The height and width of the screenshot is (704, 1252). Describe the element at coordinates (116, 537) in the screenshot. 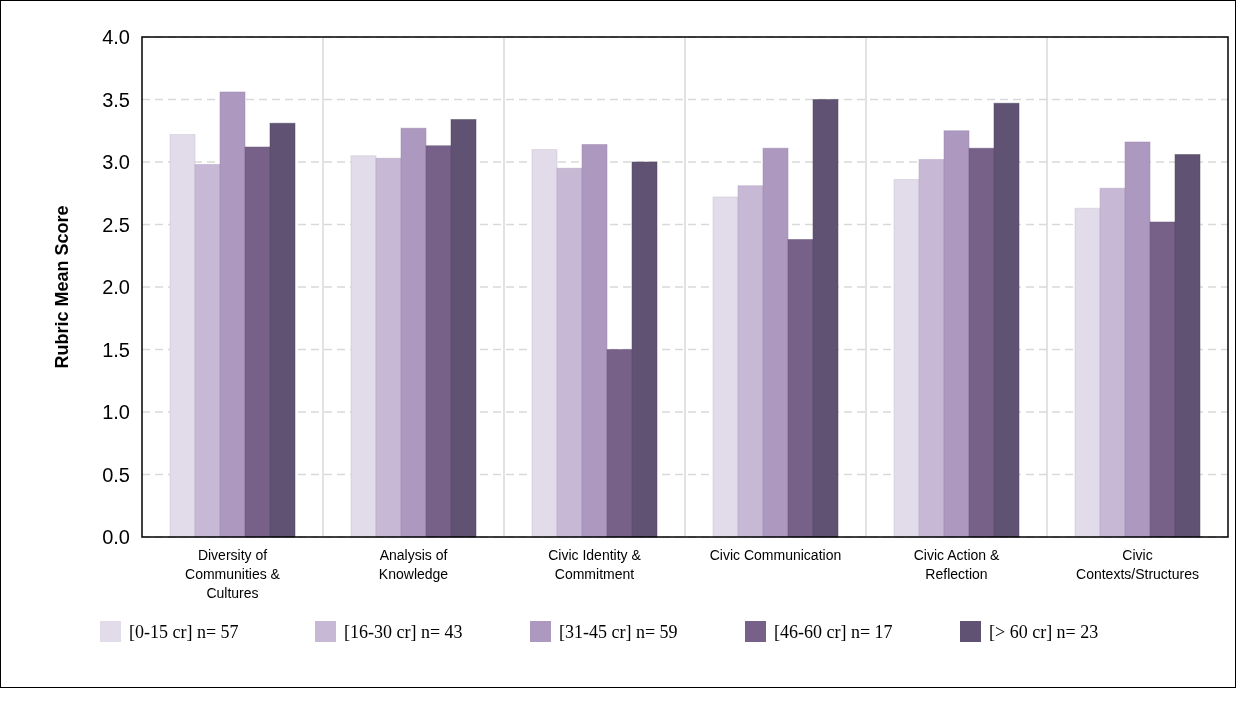

I see `y-tick-label: 0.0` at that location.